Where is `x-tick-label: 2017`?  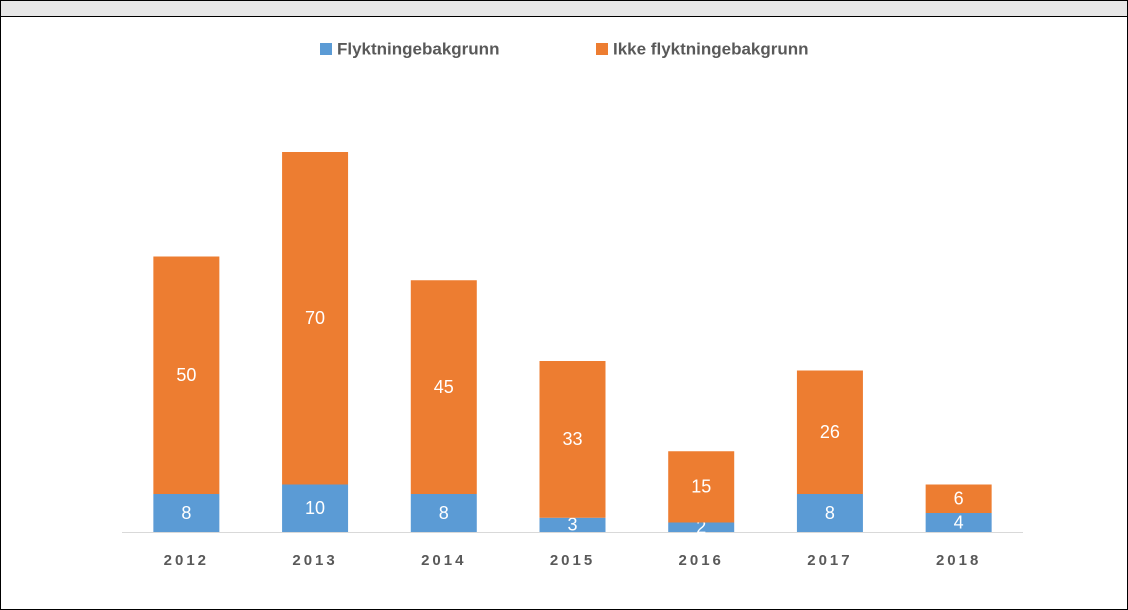
x-tick-label: 2017 is located at coordinates (829, 560).